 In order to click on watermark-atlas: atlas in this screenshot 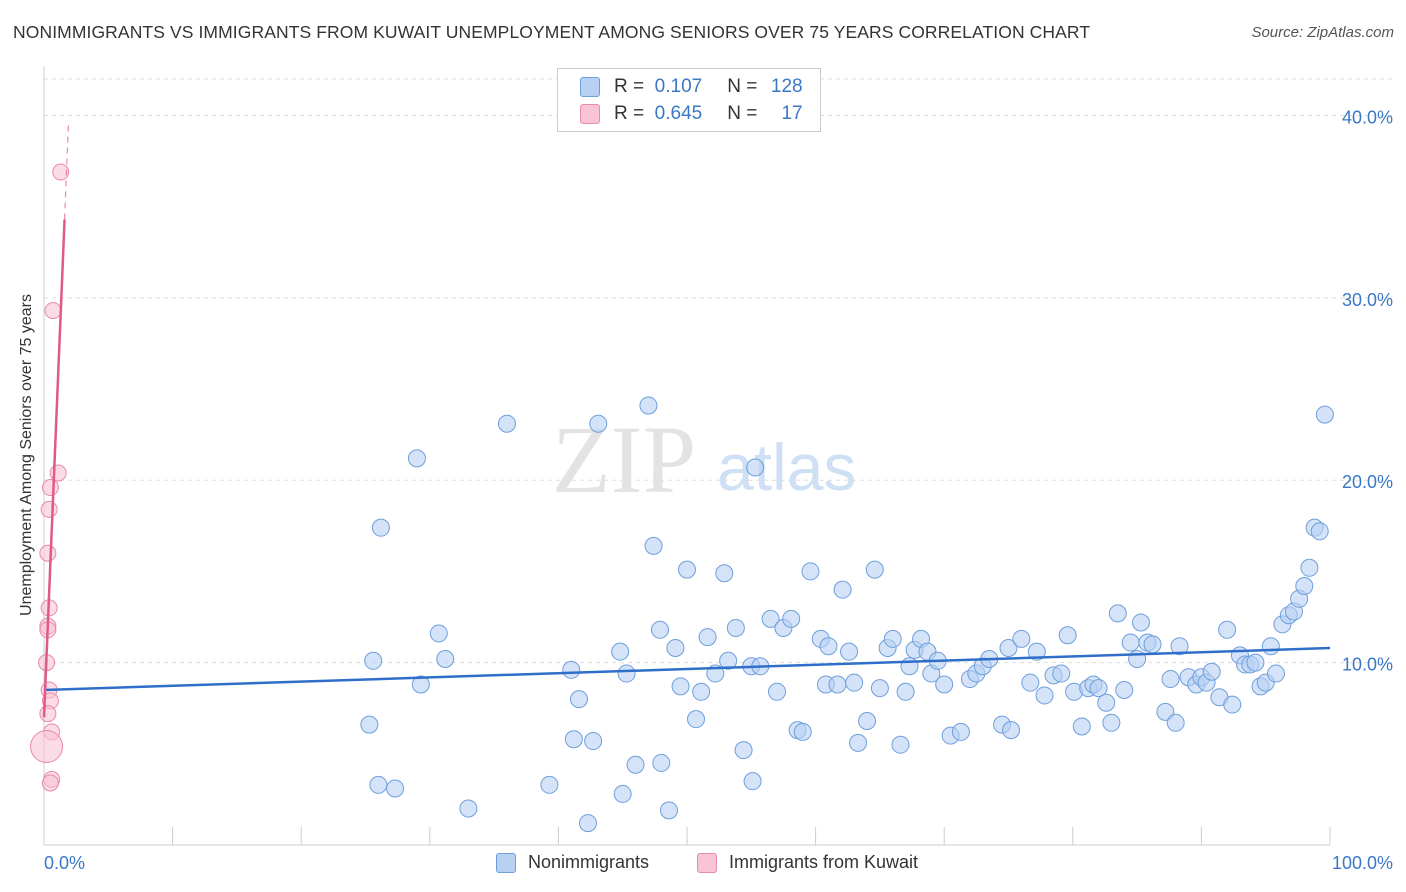, I will do `click(786, 467)`.